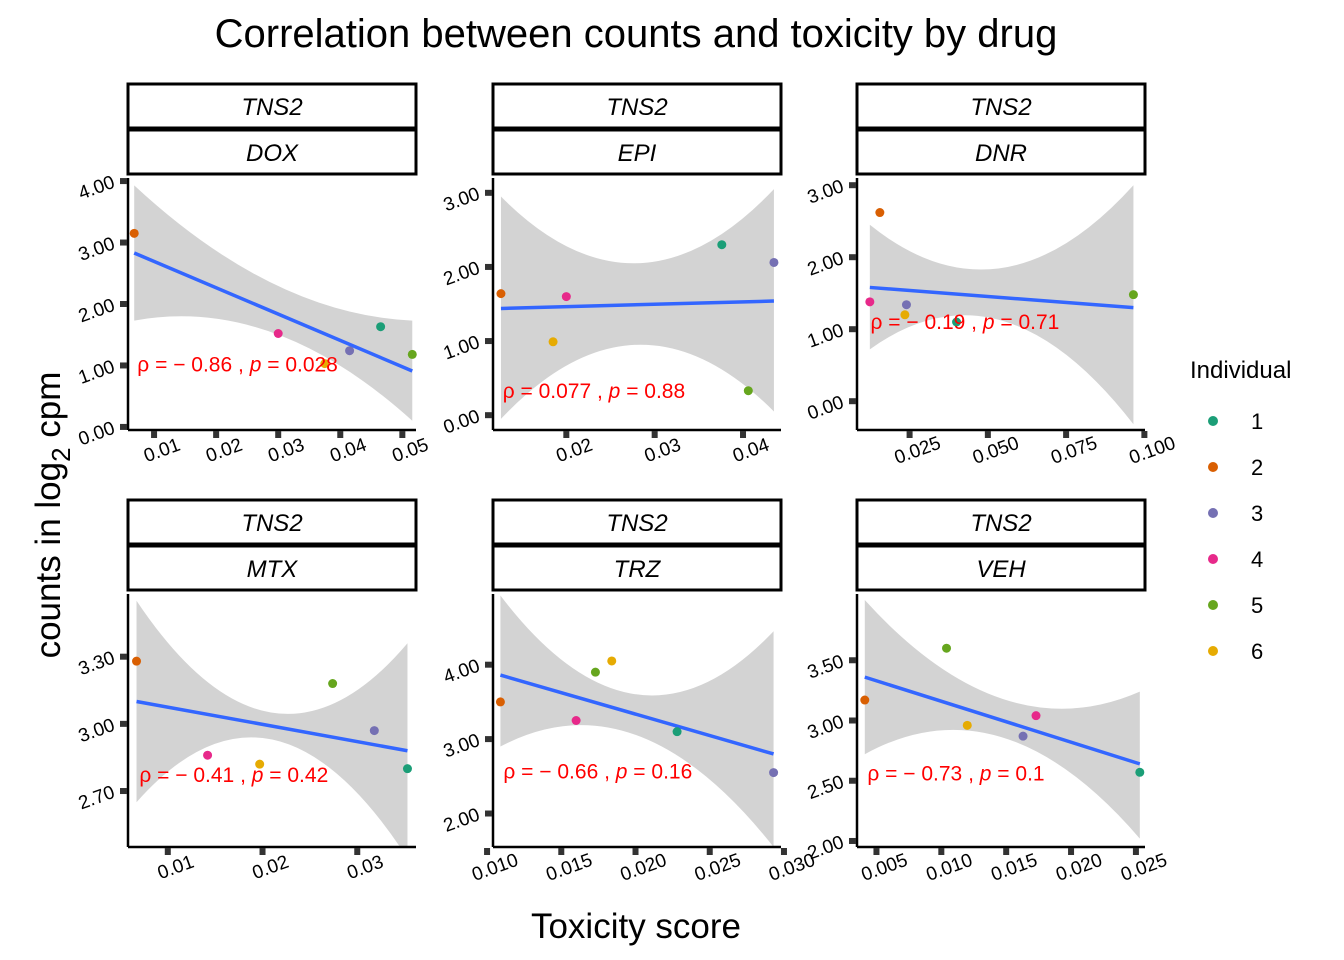 The width and height of the screenshot is (1344, 960). Describe the element at coordinates (826, 408) in the screenshot. I see `y-tick-label: 0.00` at that location.